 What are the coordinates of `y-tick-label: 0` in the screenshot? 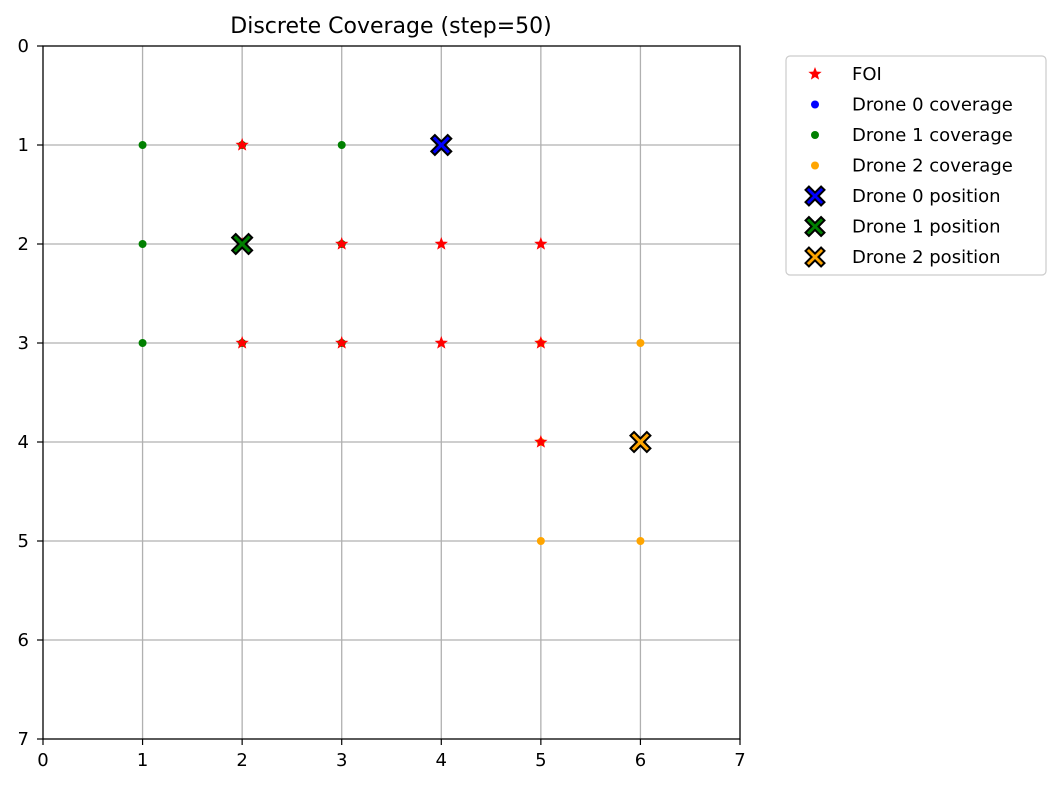 It's located at (23, 46).